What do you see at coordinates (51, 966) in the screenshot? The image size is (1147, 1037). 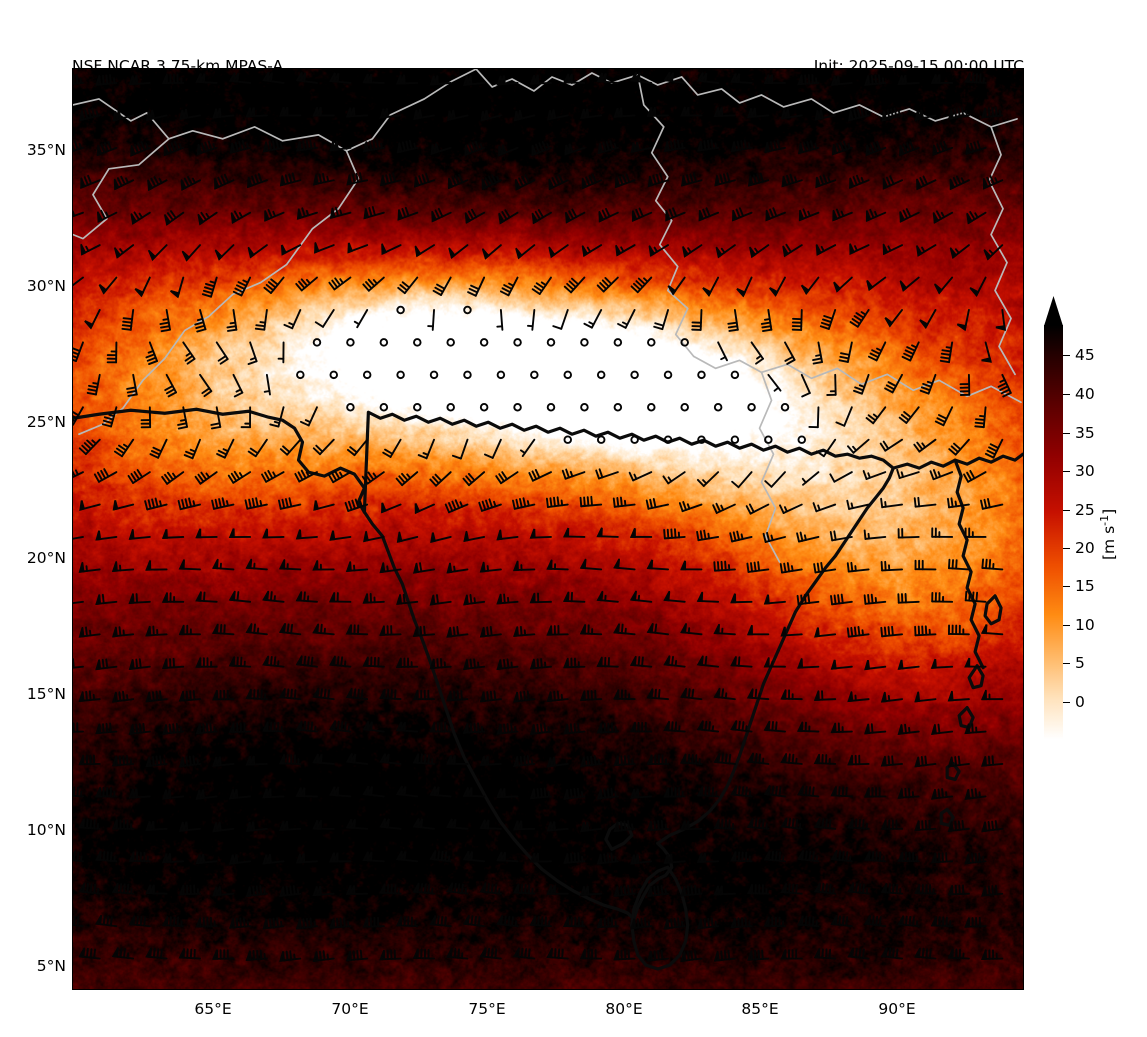 I see `lat-tick-5: 5°N` at bounding box center [51, 966].